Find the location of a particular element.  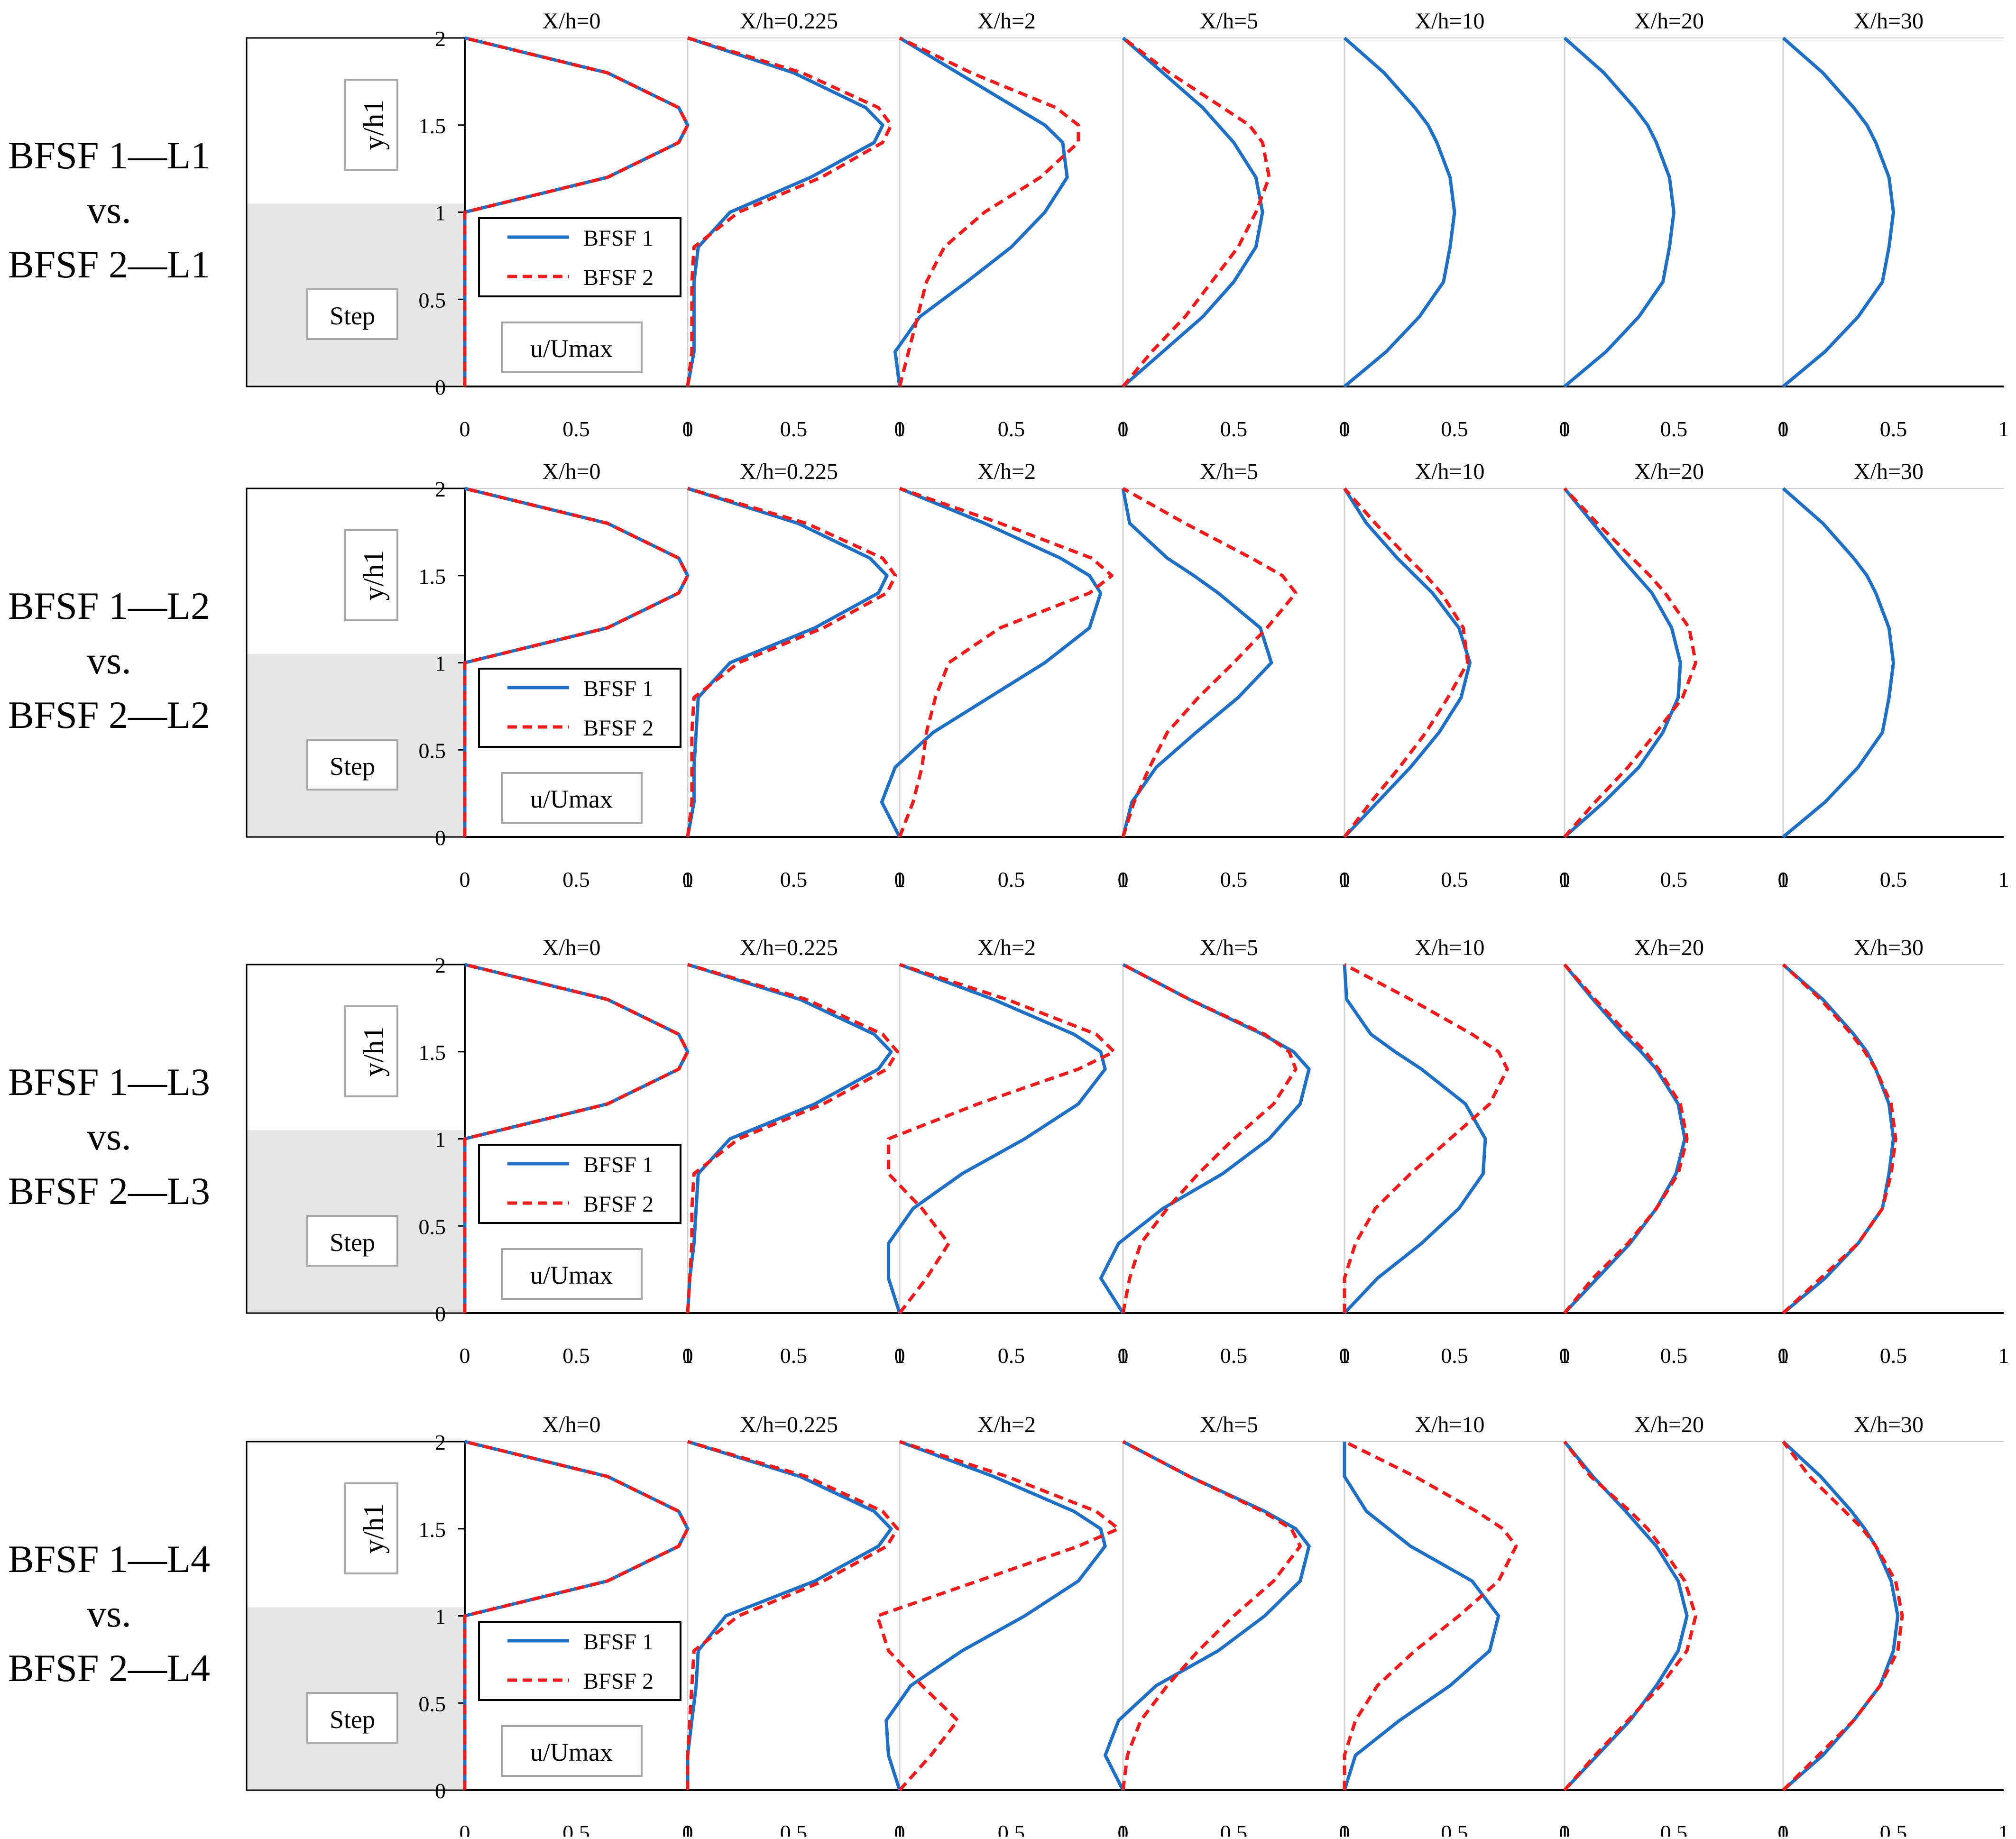

row-title-line: BFSF 2—L4 is located at coordinates (109, 1668).